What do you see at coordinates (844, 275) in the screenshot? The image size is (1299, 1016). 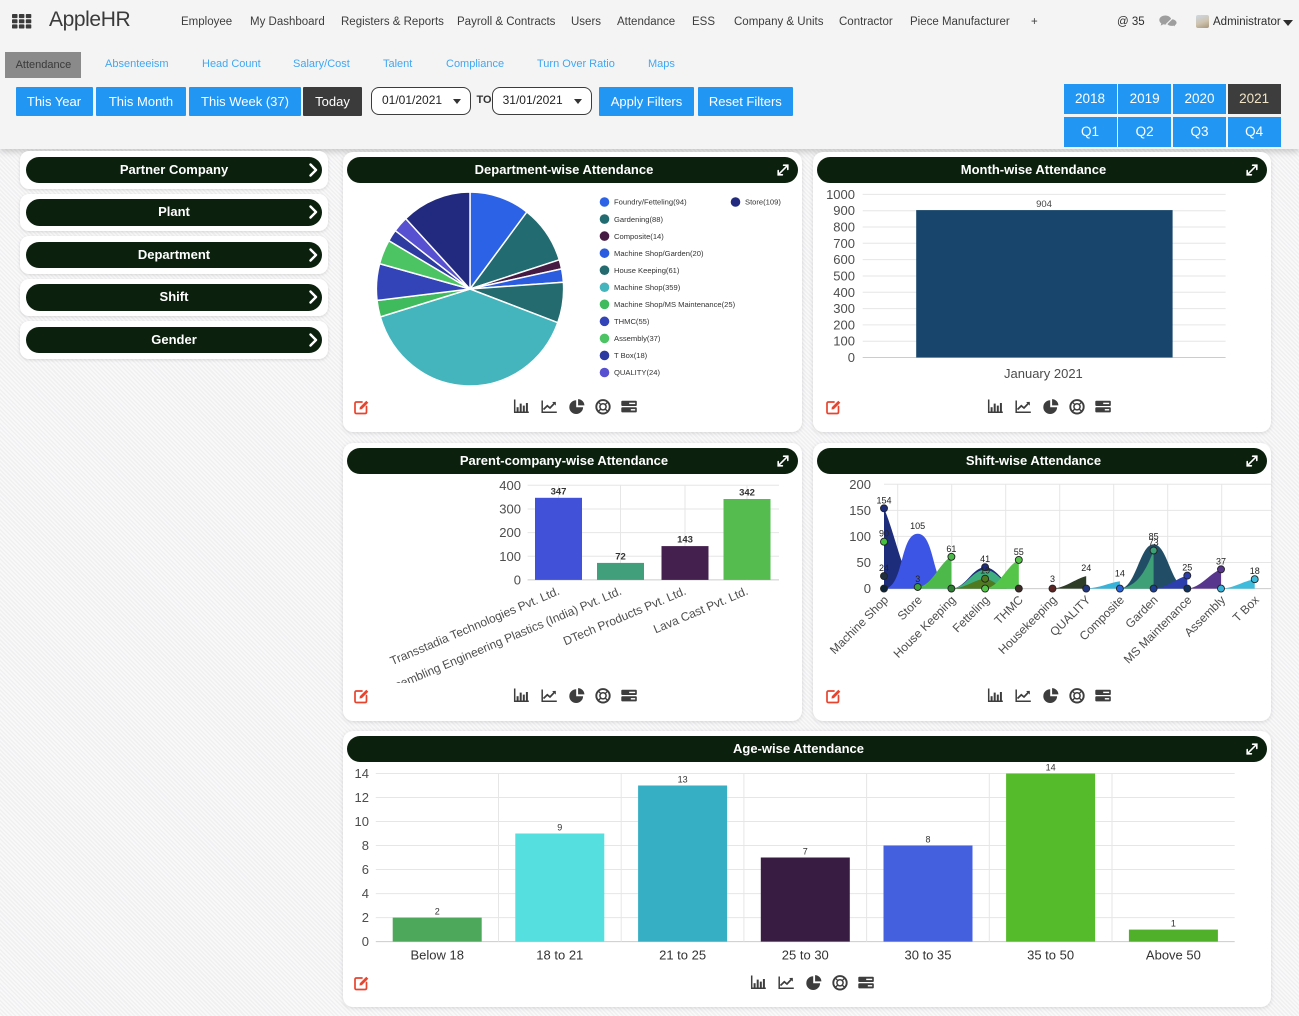 I see `svg-text: 500` at bounding box center [844, 275].